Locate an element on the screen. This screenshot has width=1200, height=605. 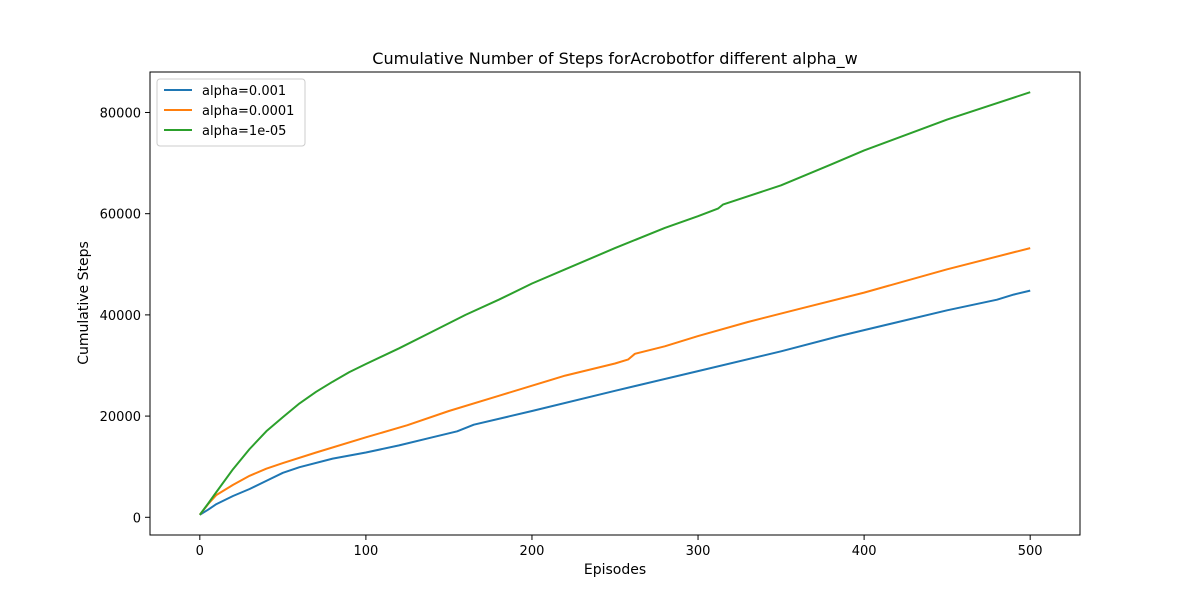
y-tick-label: 40000 is located at coordinates (120, 316).